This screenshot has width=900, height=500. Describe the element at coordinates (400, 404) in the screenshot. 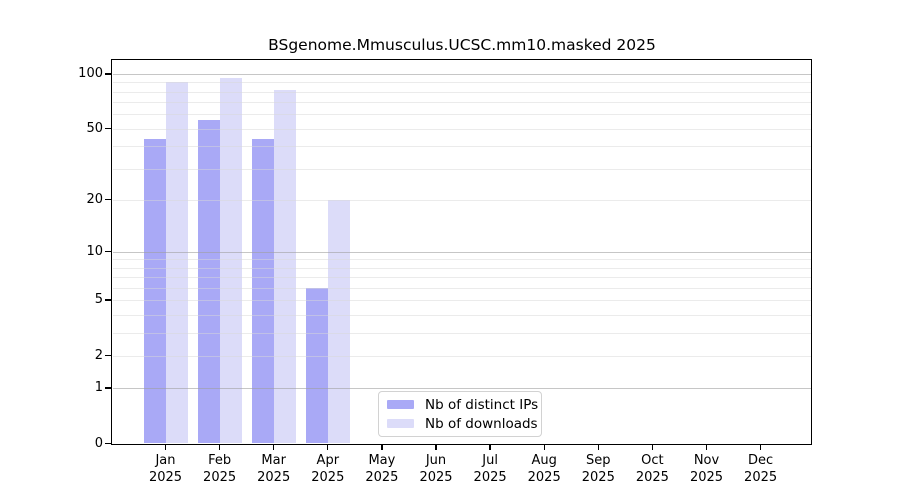

I see `legend-swatch-distinct-ips` at that location.